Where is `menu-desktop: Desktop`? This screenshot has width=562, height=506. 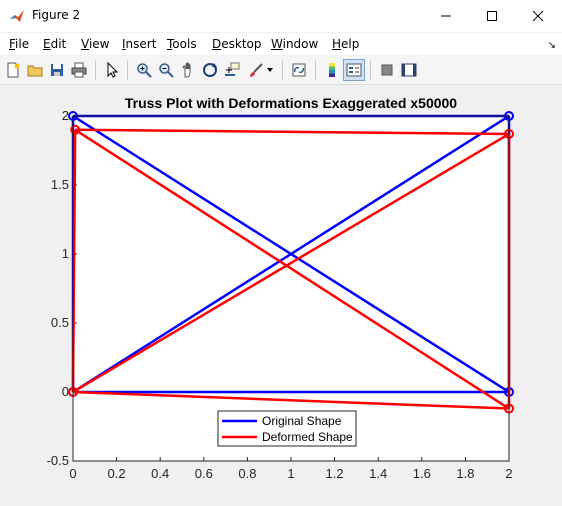 menu-desktop: Desktop is located at coordinates (237, 44).